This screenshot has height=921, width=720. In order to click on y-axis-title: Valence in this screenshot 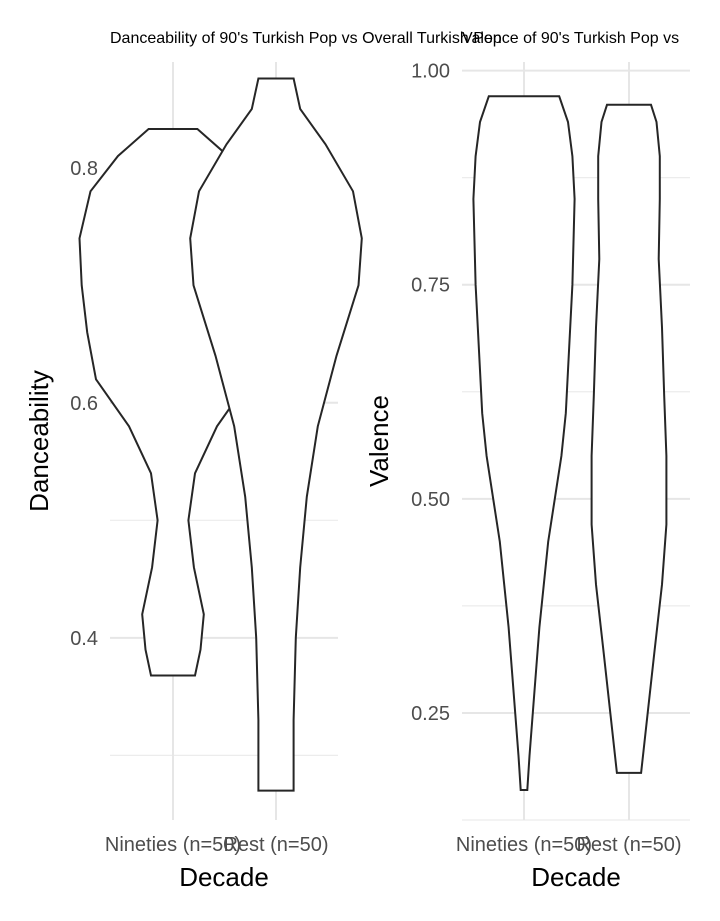, I will do `click(379, 441)`.